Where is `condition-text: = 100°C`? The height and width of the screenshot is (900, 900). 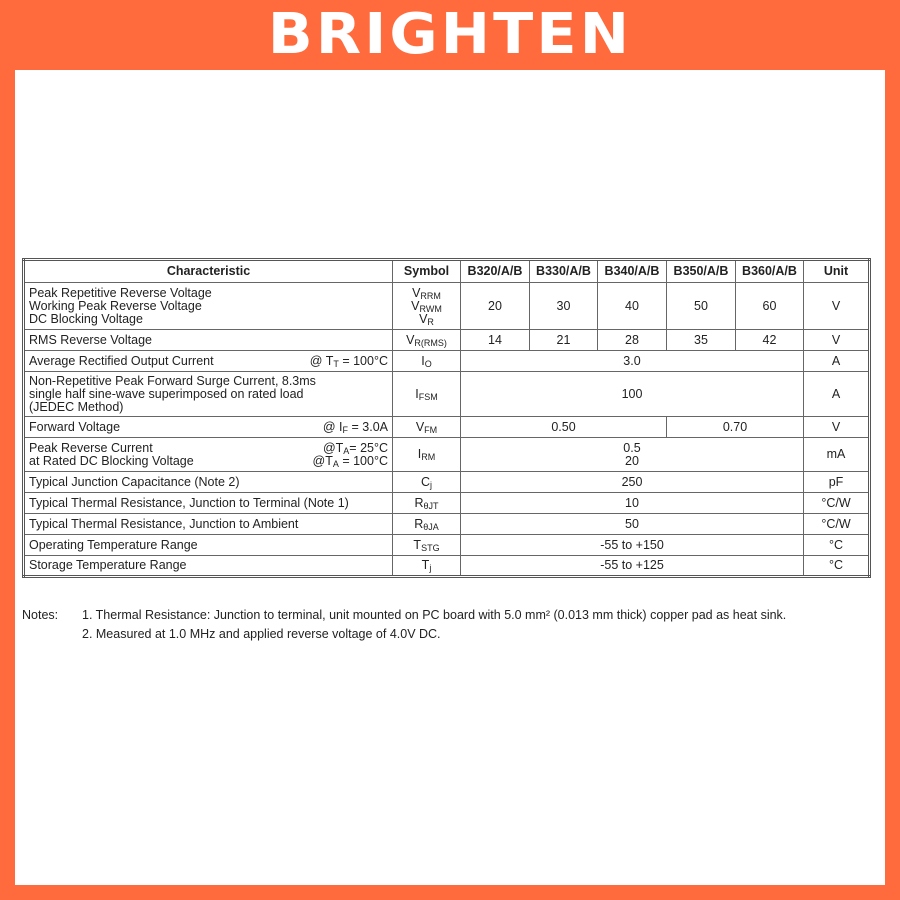 condition-text: = 100°C is located at coordinates (363, 360).